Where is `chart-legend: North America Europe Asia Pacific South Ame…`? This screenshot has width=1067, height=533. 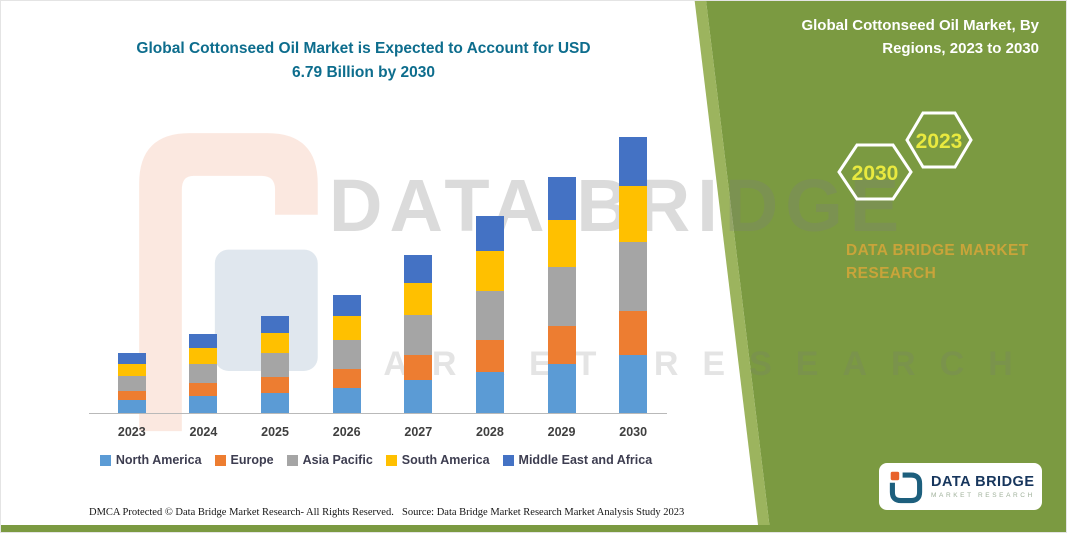
chart-legend: North America Europe Asia Pacific South Ame… is located at coordinates (376, 460).